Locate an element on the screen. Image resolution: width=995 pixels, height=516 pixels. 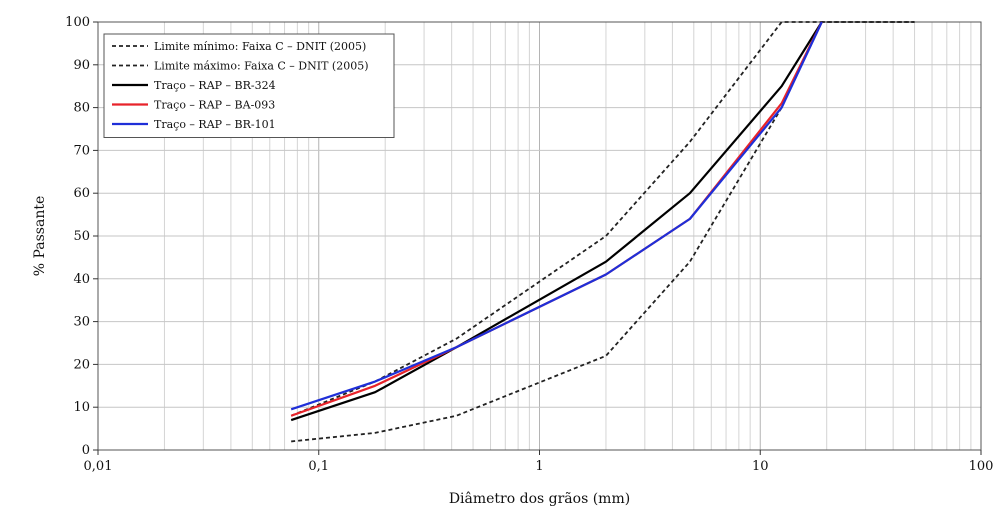
x-tick-label: 0,01 is located at coordinates (98, 466).